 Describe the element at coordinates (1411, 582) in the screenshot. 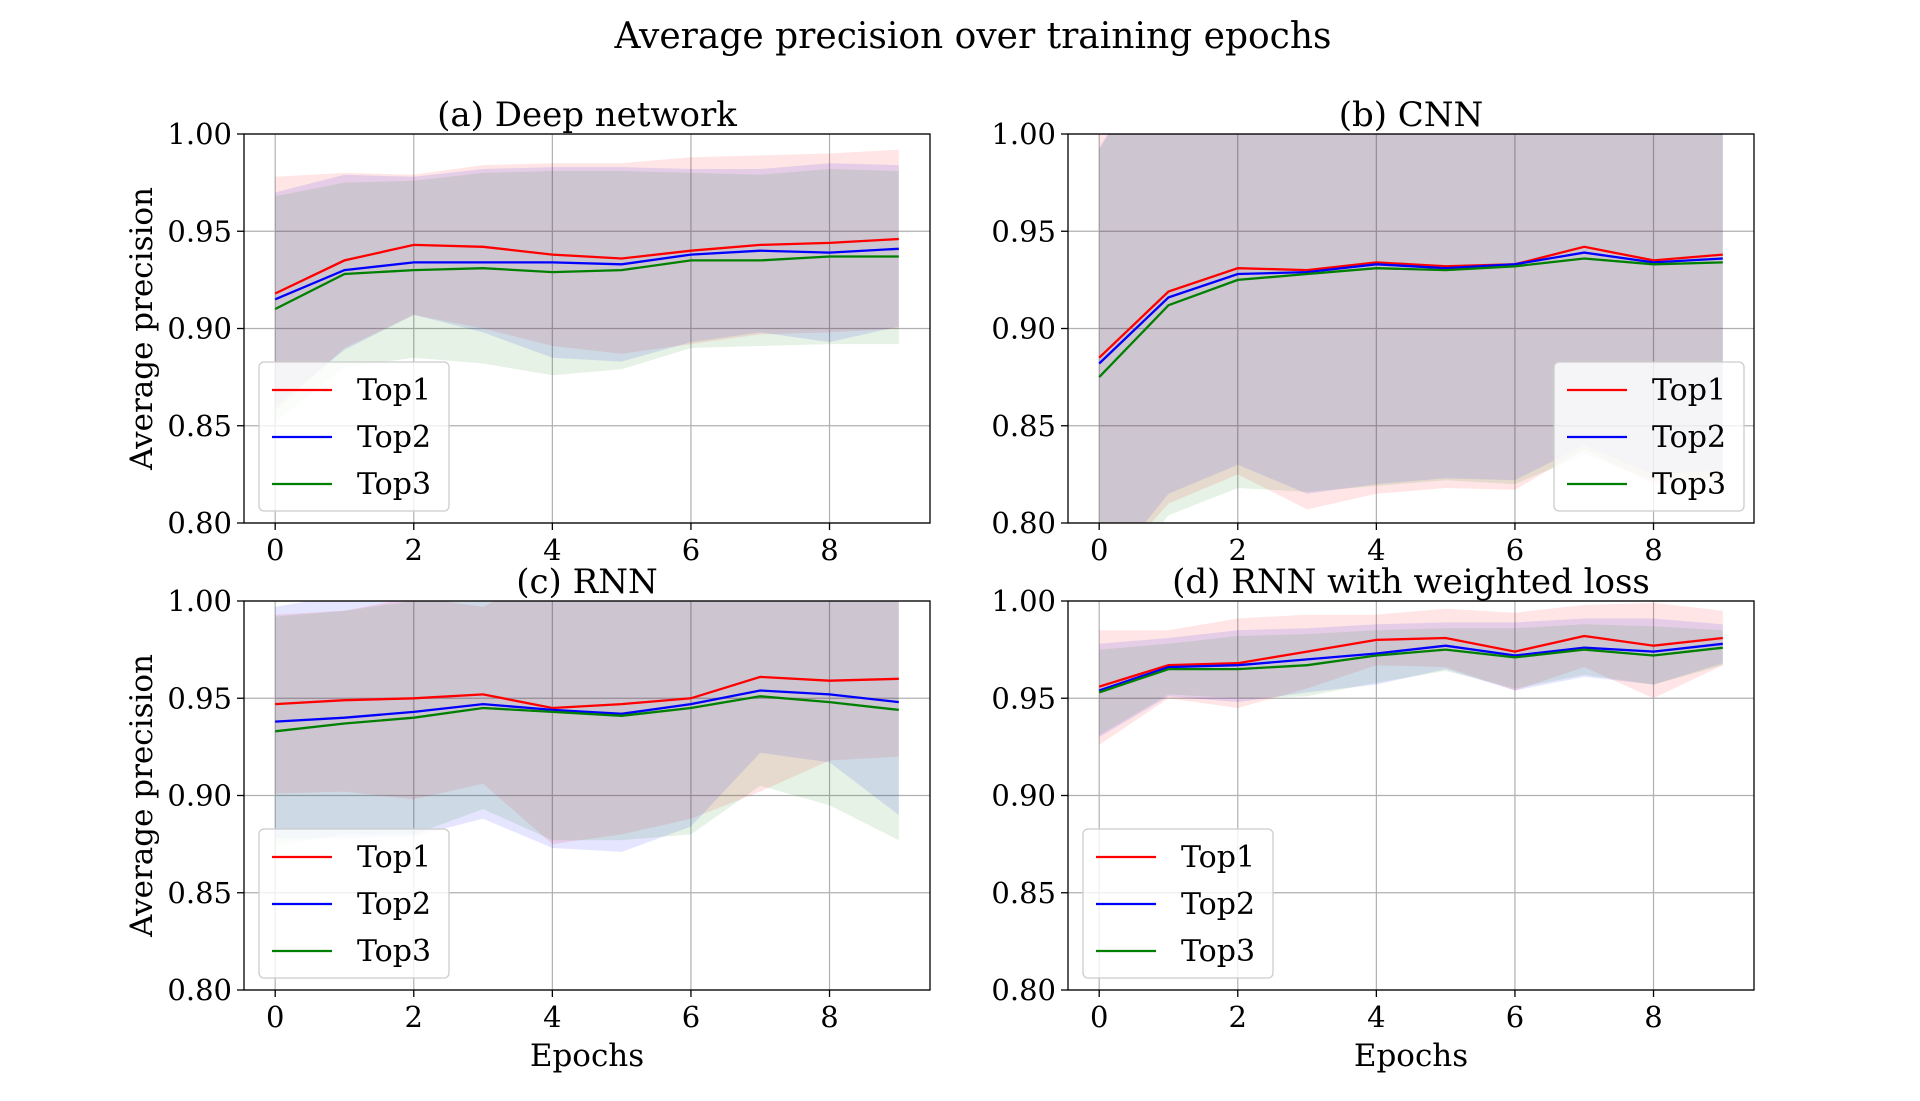

I see `subplot-title: (d) RNN with weighted loss` at that location.